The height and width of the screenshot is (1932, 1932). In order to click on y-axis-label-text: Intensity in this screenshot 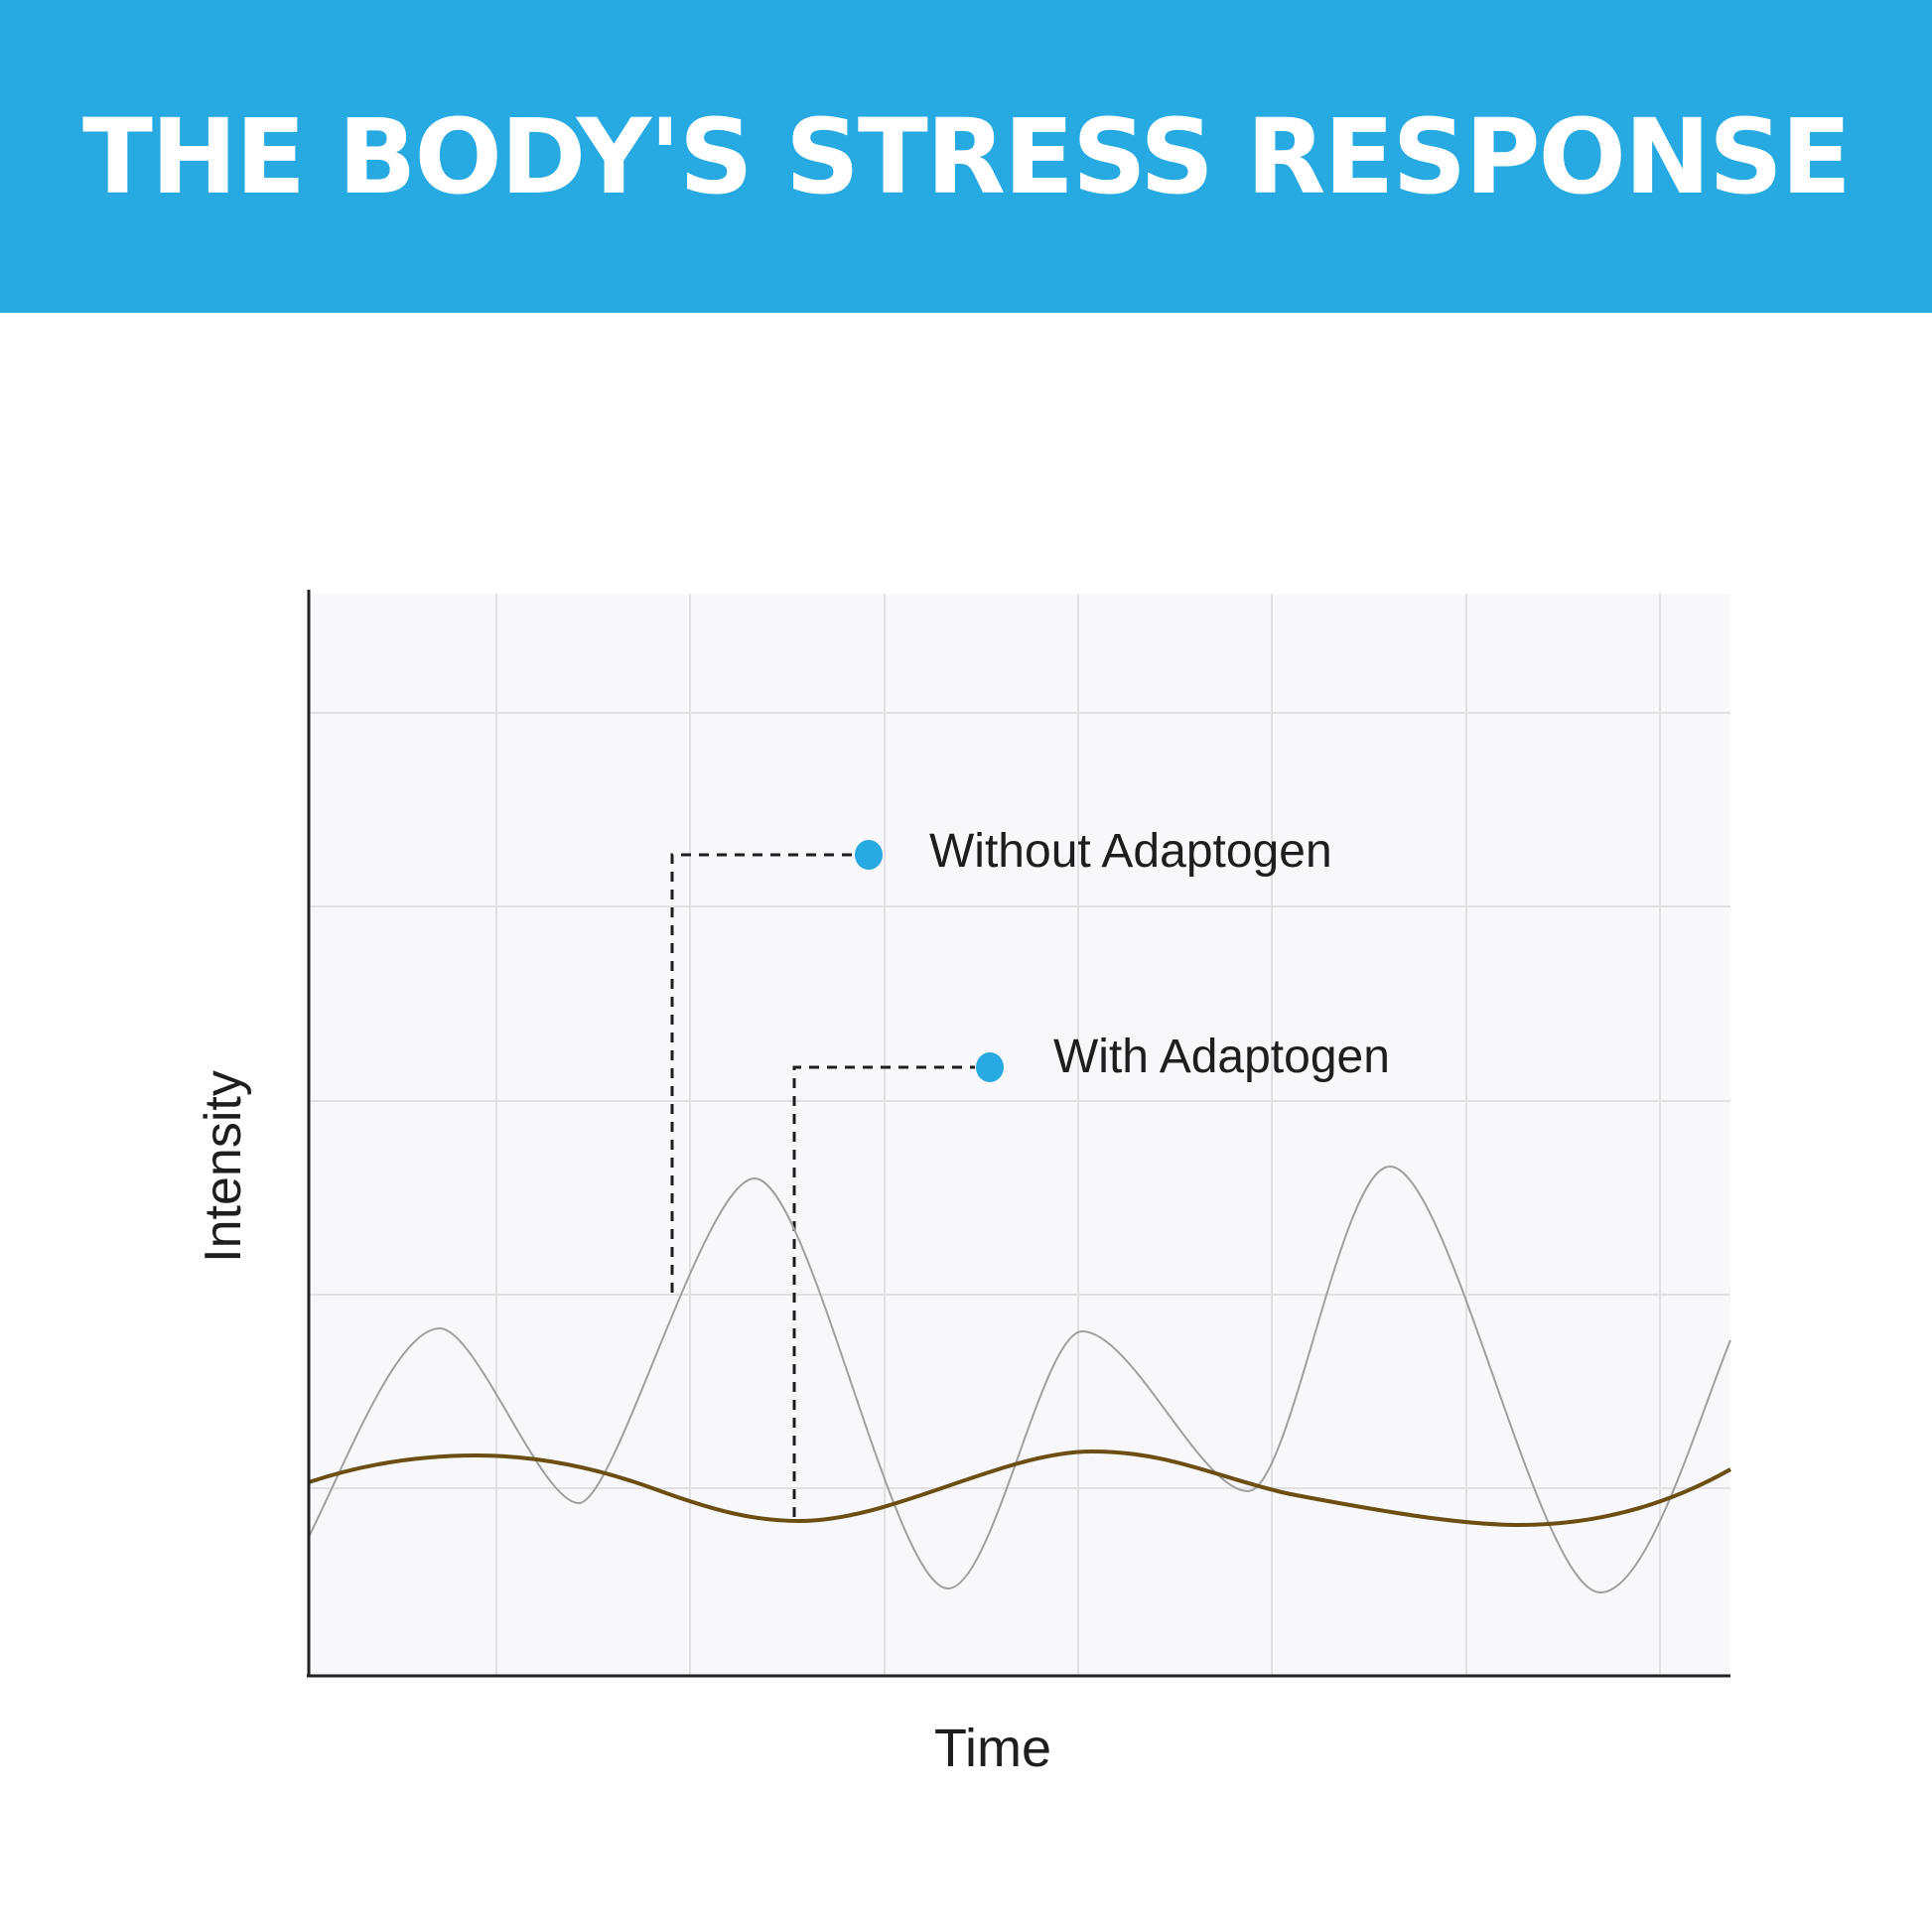, I will do `click(224, 1167)`.